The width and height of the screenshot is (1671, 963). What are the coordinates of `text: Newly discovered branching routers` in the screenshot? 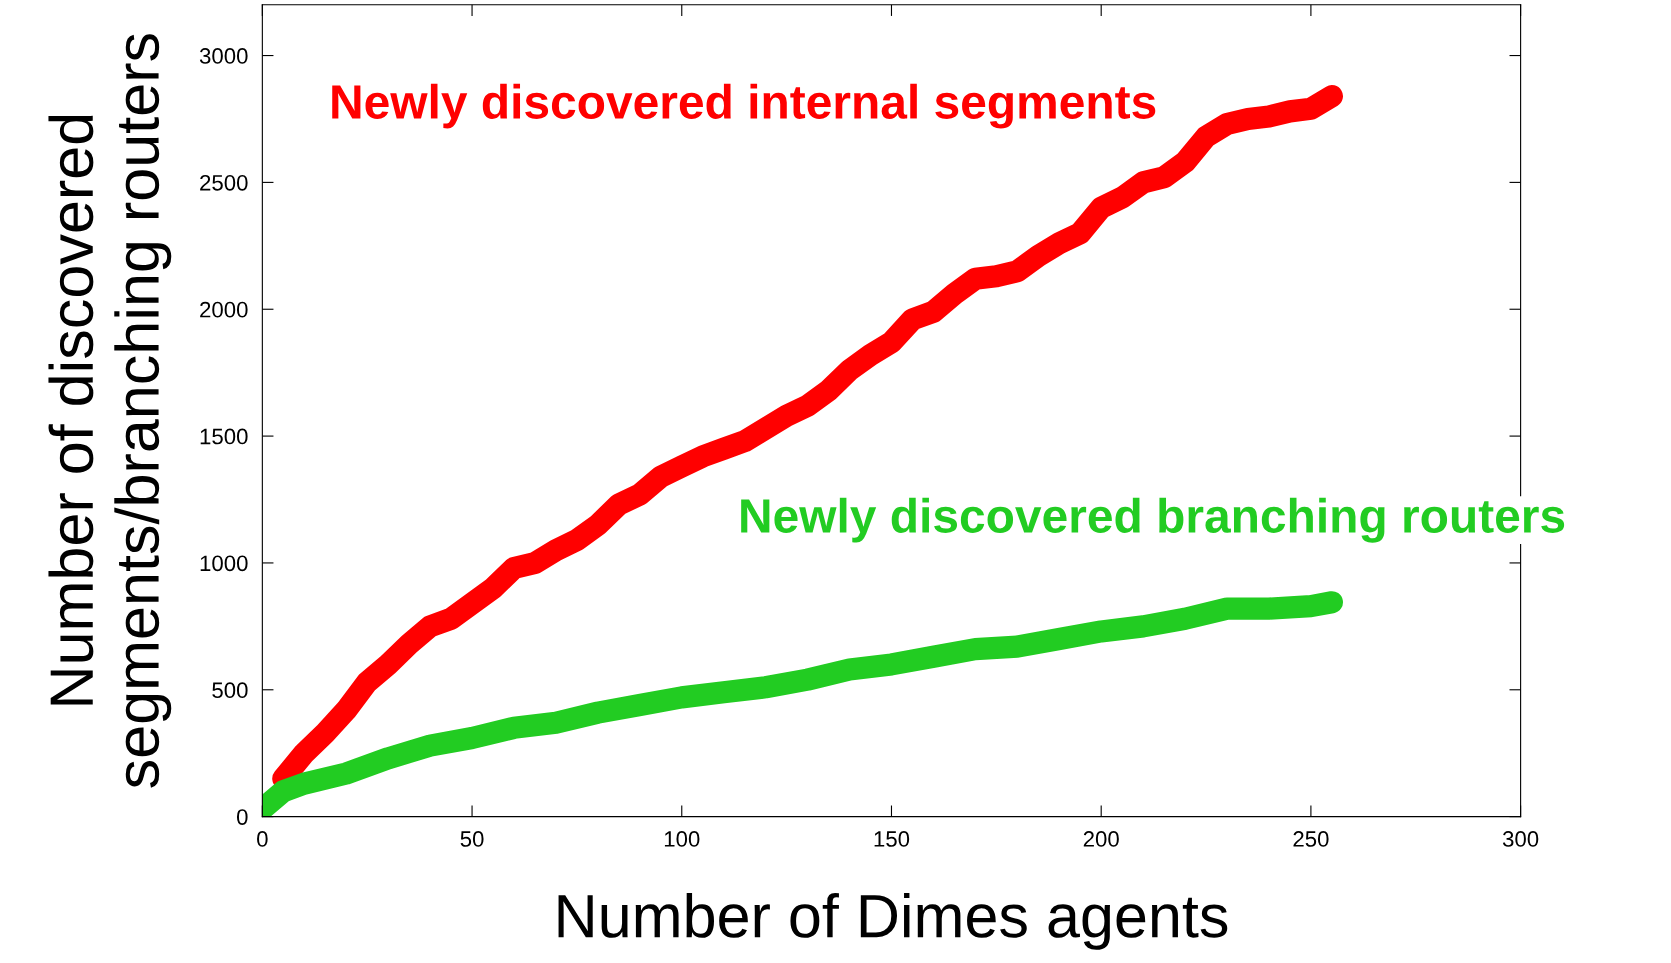 It's located at (1153, 520).